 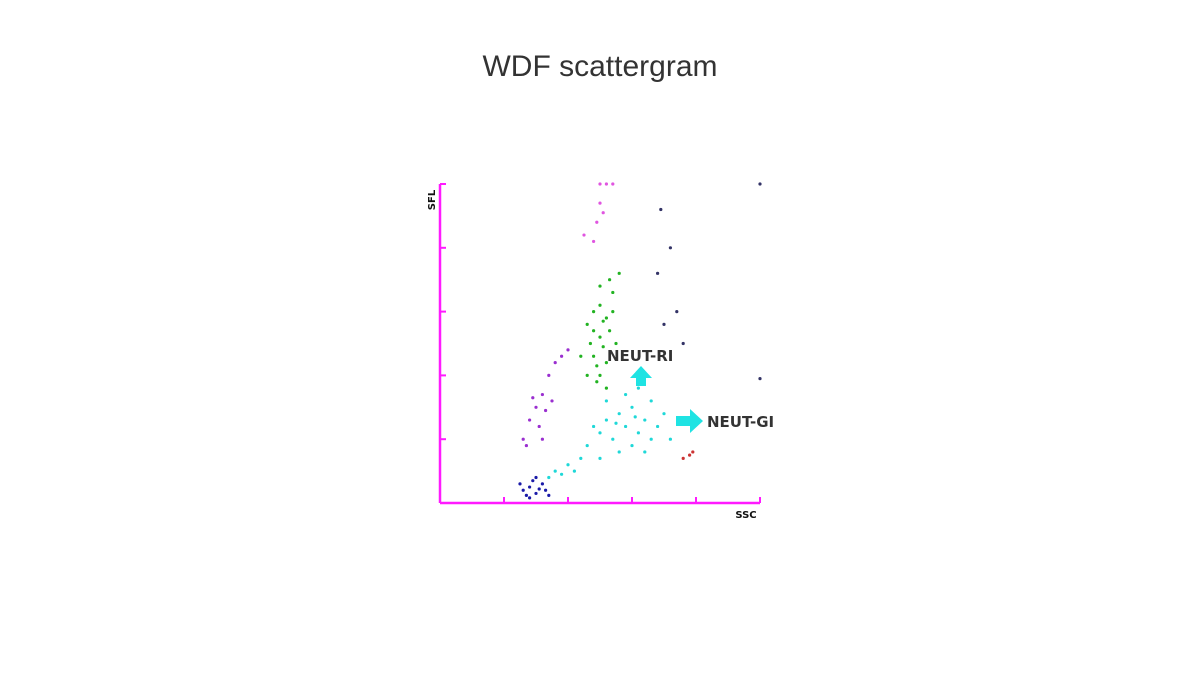 I want to click on annotation: NEUT-RI, so click(x=640, y=356).